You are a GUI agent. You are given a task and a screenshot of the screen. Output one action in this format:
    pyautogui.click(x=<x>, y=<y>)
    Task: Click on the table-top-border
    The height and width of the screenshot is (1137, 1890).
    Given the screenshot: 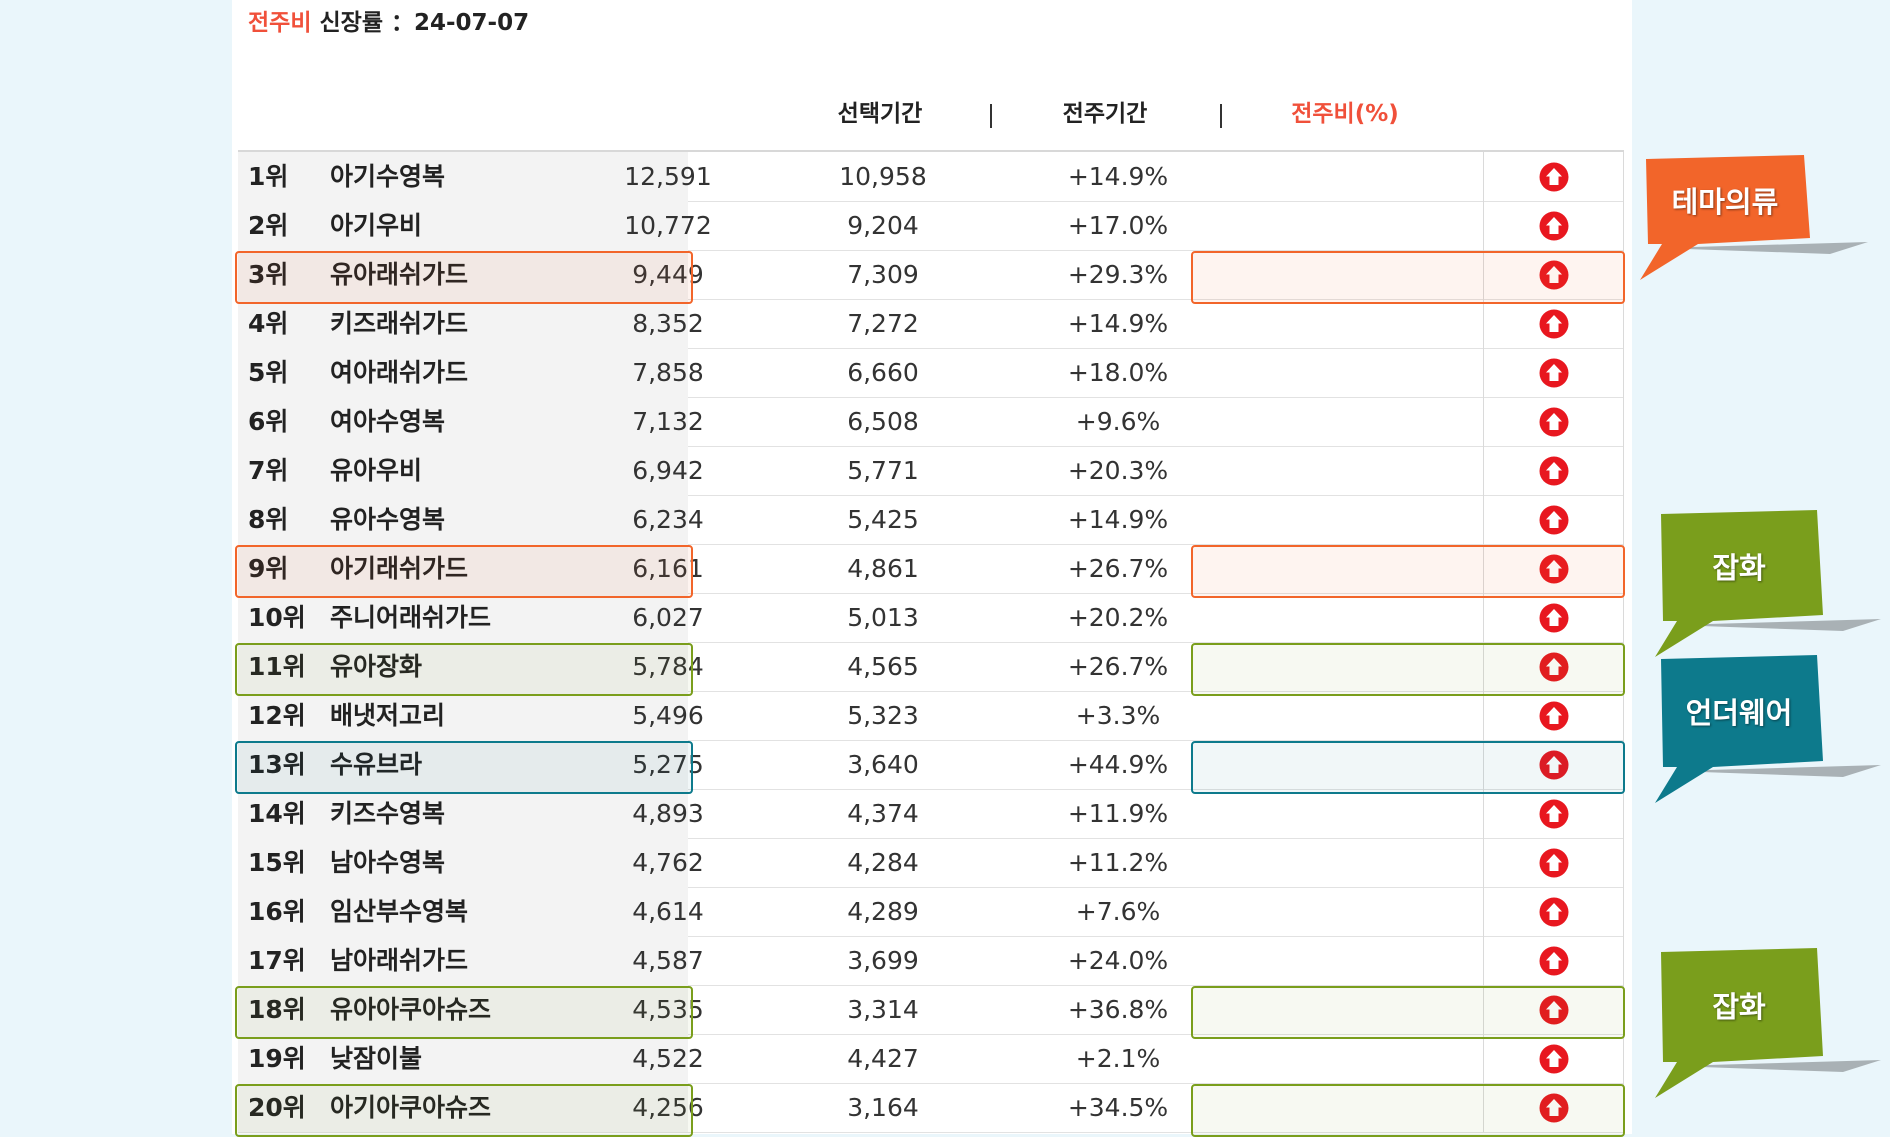 What is the action you would take?
    pyautogui.click(x=931, y=151)
    